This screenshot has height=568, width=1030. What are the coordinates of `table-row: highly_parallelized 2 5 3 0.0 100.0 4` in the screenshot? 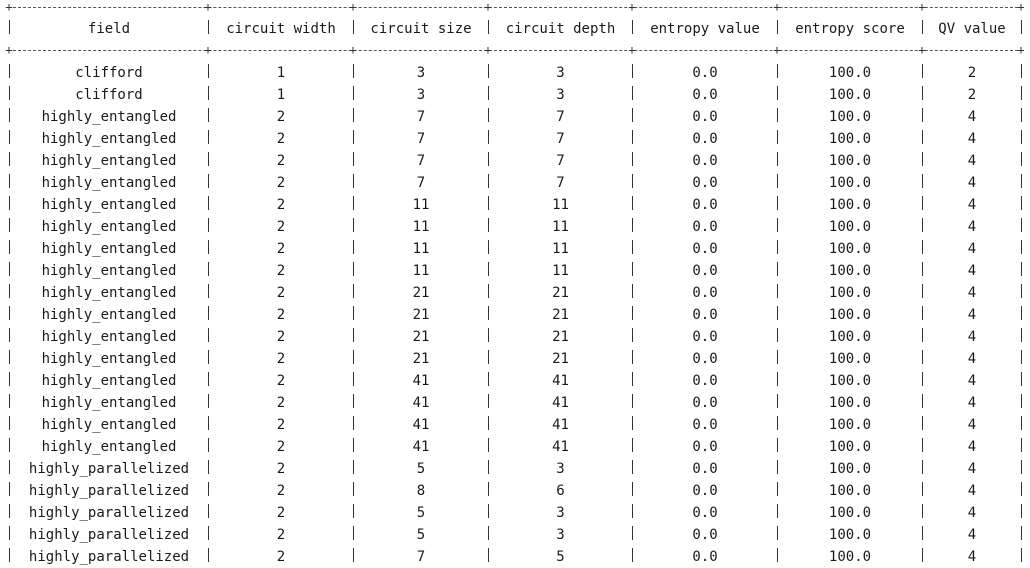 It's located at (515, 513).